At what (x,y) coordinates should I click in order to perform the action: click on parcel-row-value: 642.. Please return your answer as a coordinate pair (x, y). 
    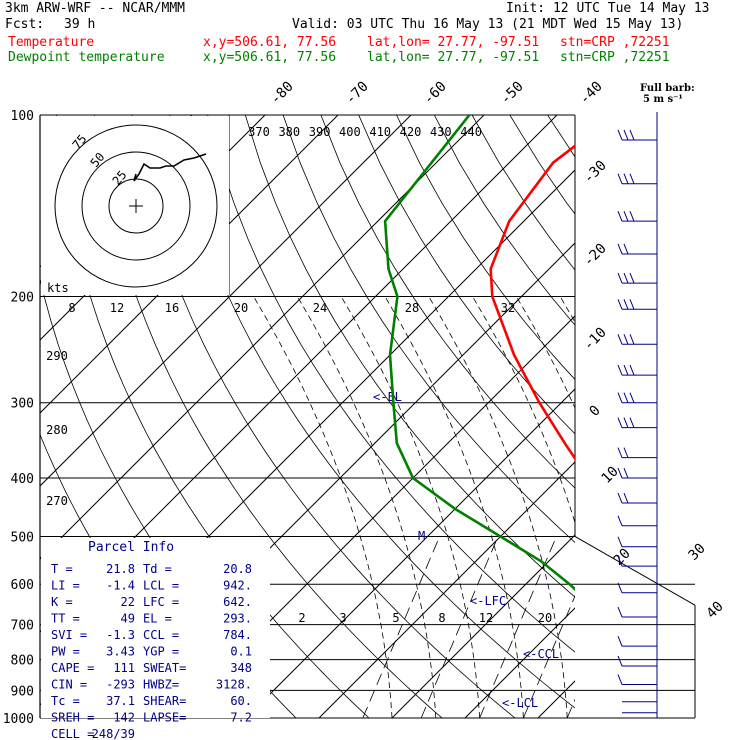
    Looking at the image, I should click on (237, 602).